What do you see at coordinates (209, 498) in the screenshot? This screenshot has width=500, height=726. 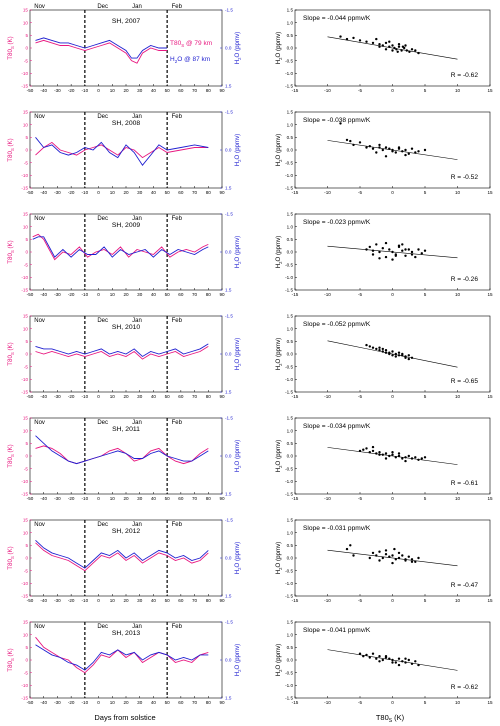 I see `x-tick-label: 80` at bounding box center [209, 498].